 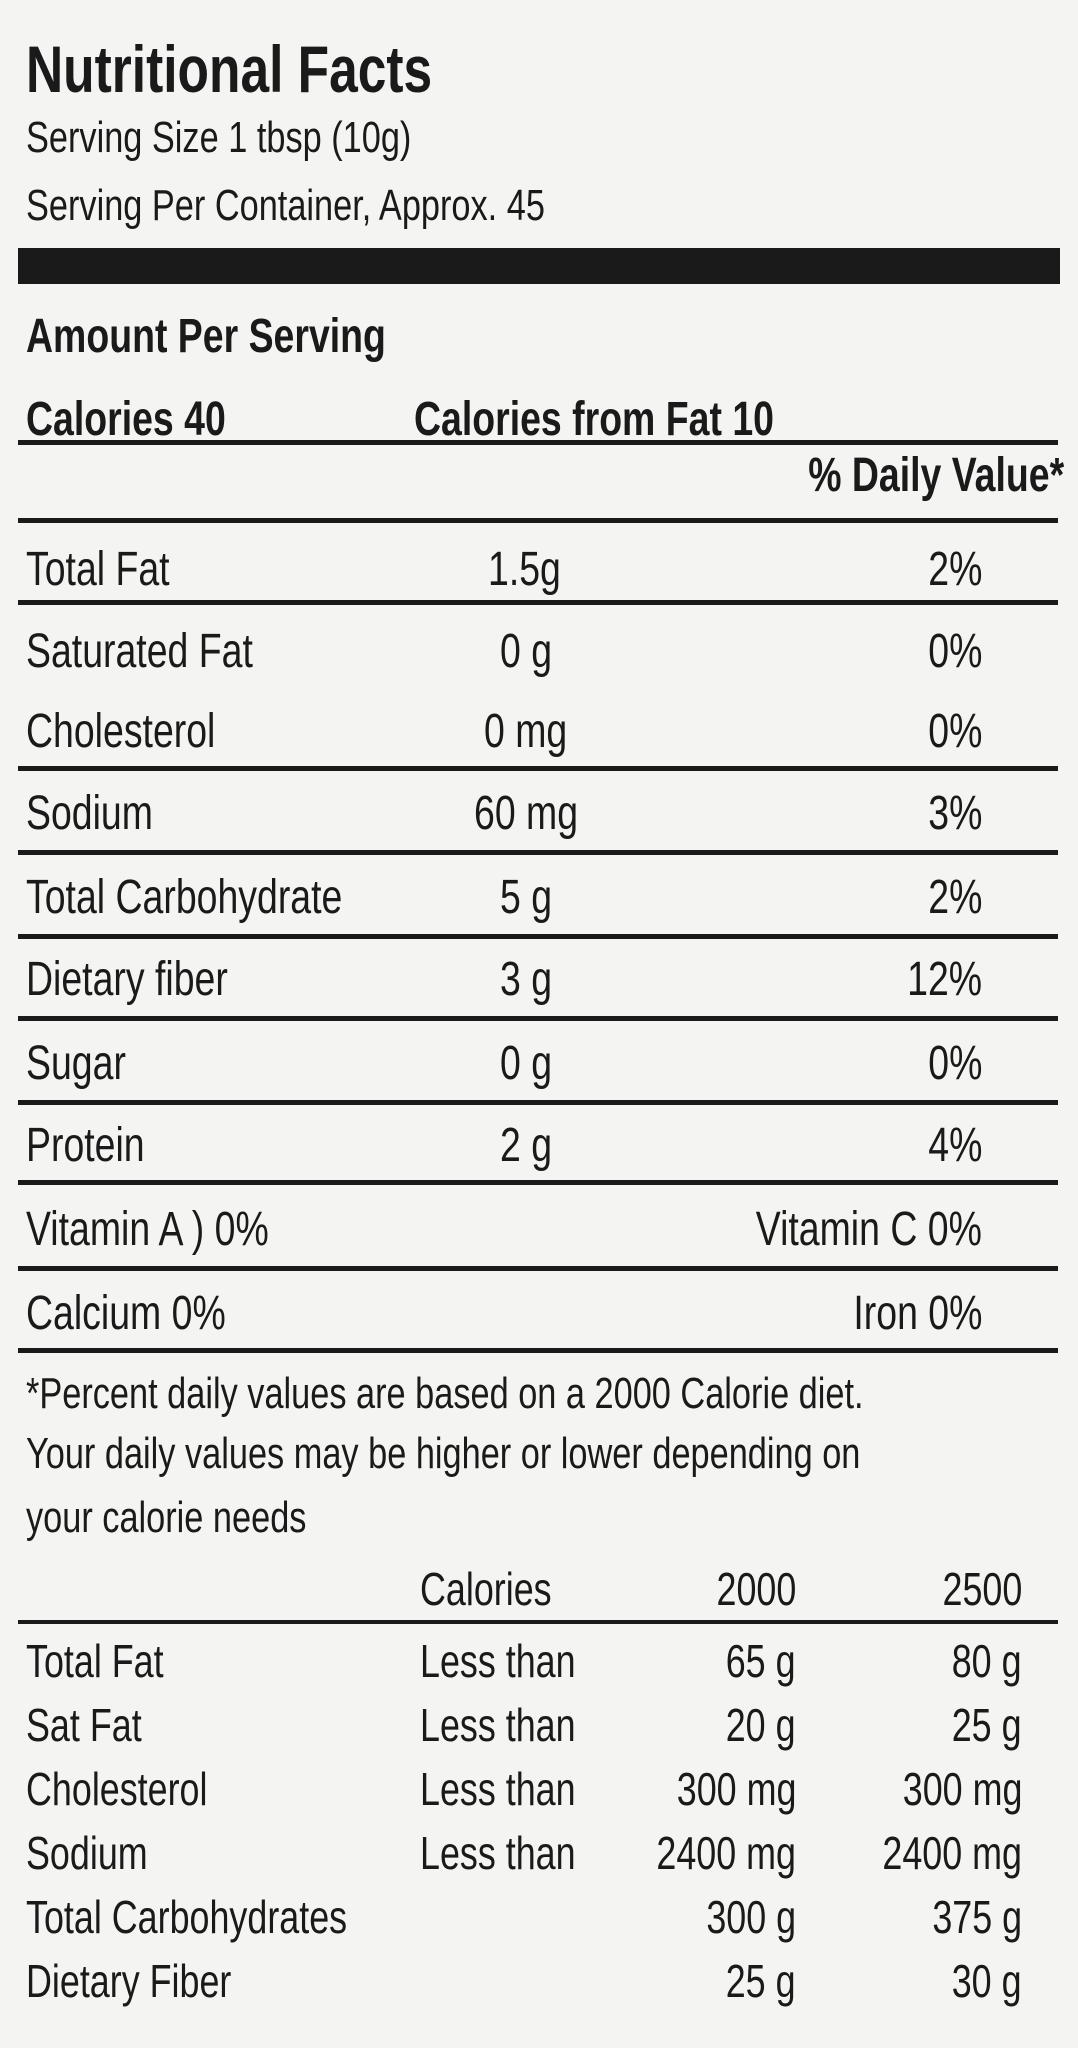 What do you see at coordinates (982, 1589) in the screenshot?
I see `table-header-2500: 2500` at bounding box center [982, 1589].